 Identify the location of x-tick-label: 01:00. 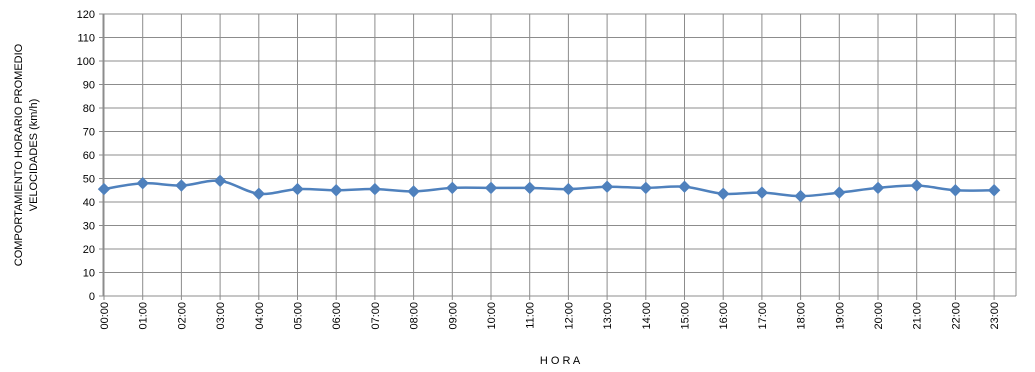
(144, 316).